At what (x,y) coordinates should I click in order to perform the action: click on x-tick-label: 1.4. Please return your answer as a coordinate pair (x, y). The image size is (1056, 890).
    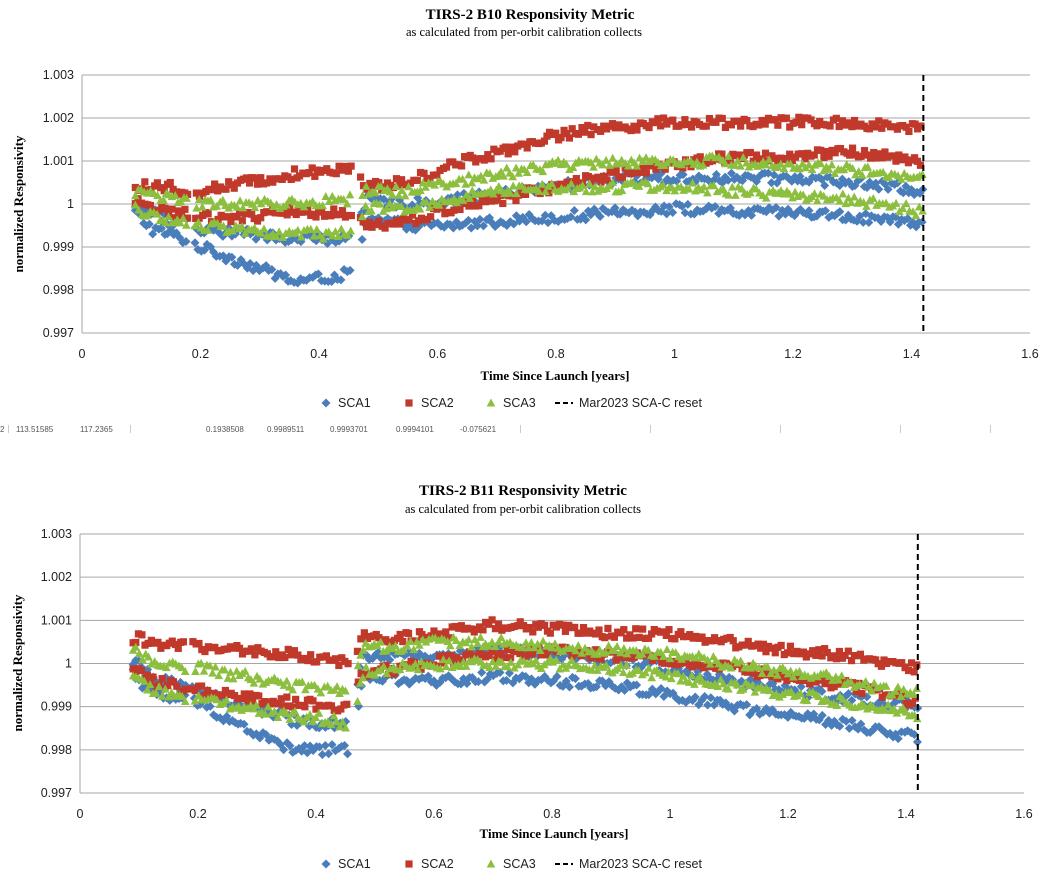
    Looking at the image, I should click on (905, 814).